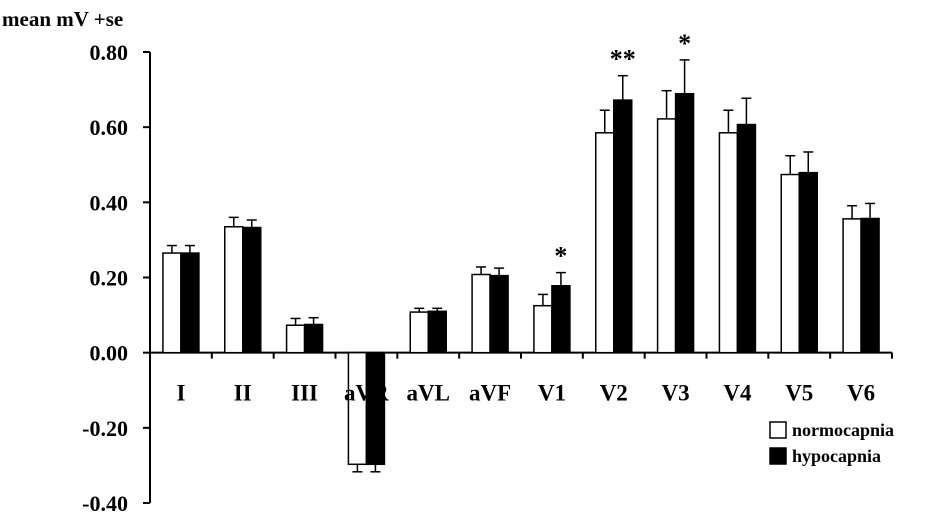  I want to click on bar-normocapnia-aVL, so click(419, 332).